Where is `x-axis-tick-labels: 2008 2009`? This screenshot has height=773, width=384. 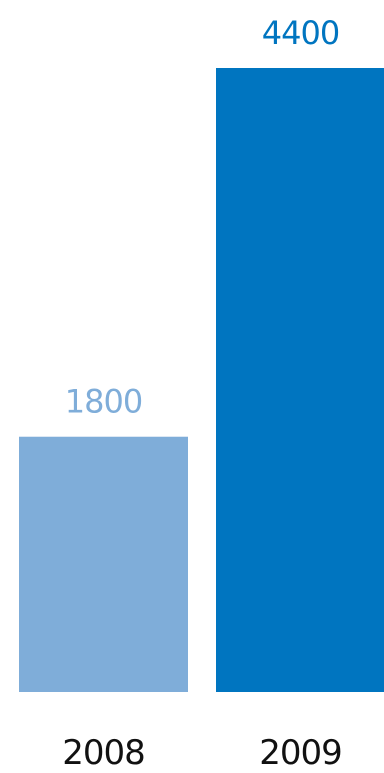 x-axis-tick-labels: 2008 2009 is located at coordinates (202, 753).